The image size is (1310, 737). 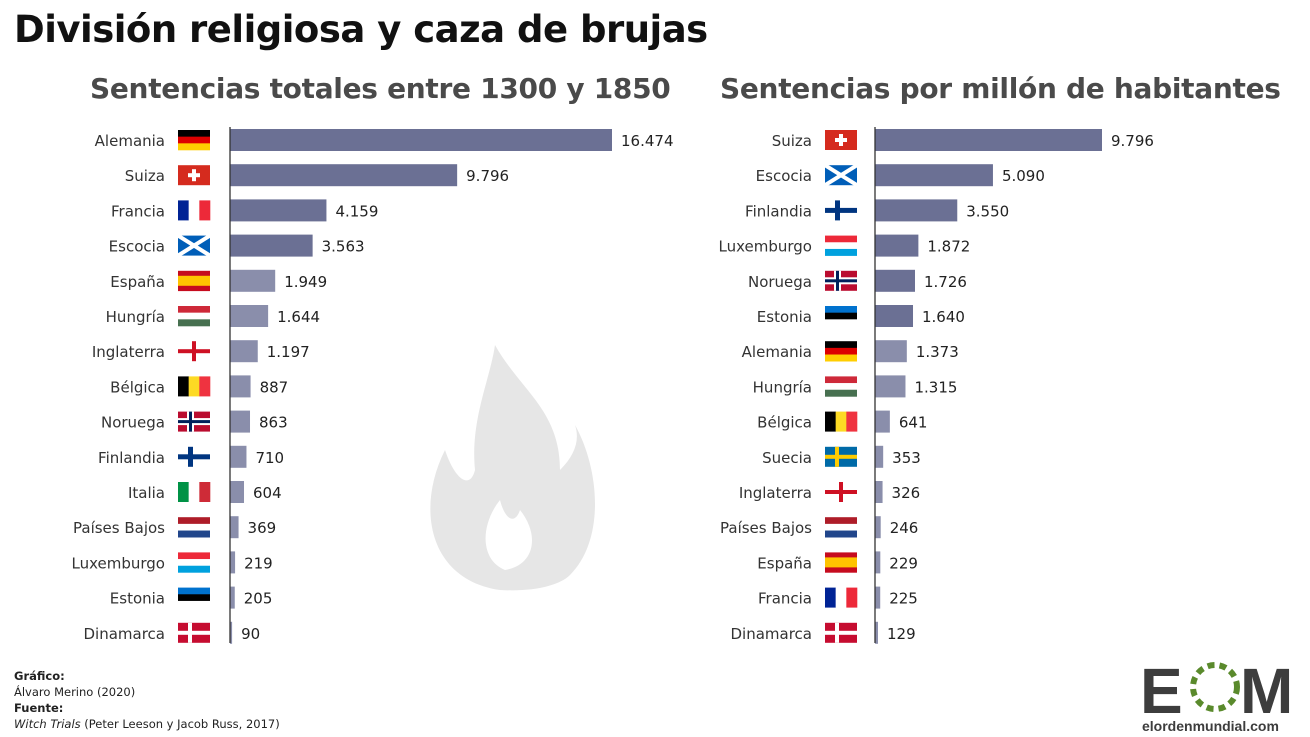 What do you see at coordinates (180, 724) in the screenshot?
I see `fuente-rest: (Peter Leeson y Jacob Russ, 2017)` at bounding box center [180, 724].